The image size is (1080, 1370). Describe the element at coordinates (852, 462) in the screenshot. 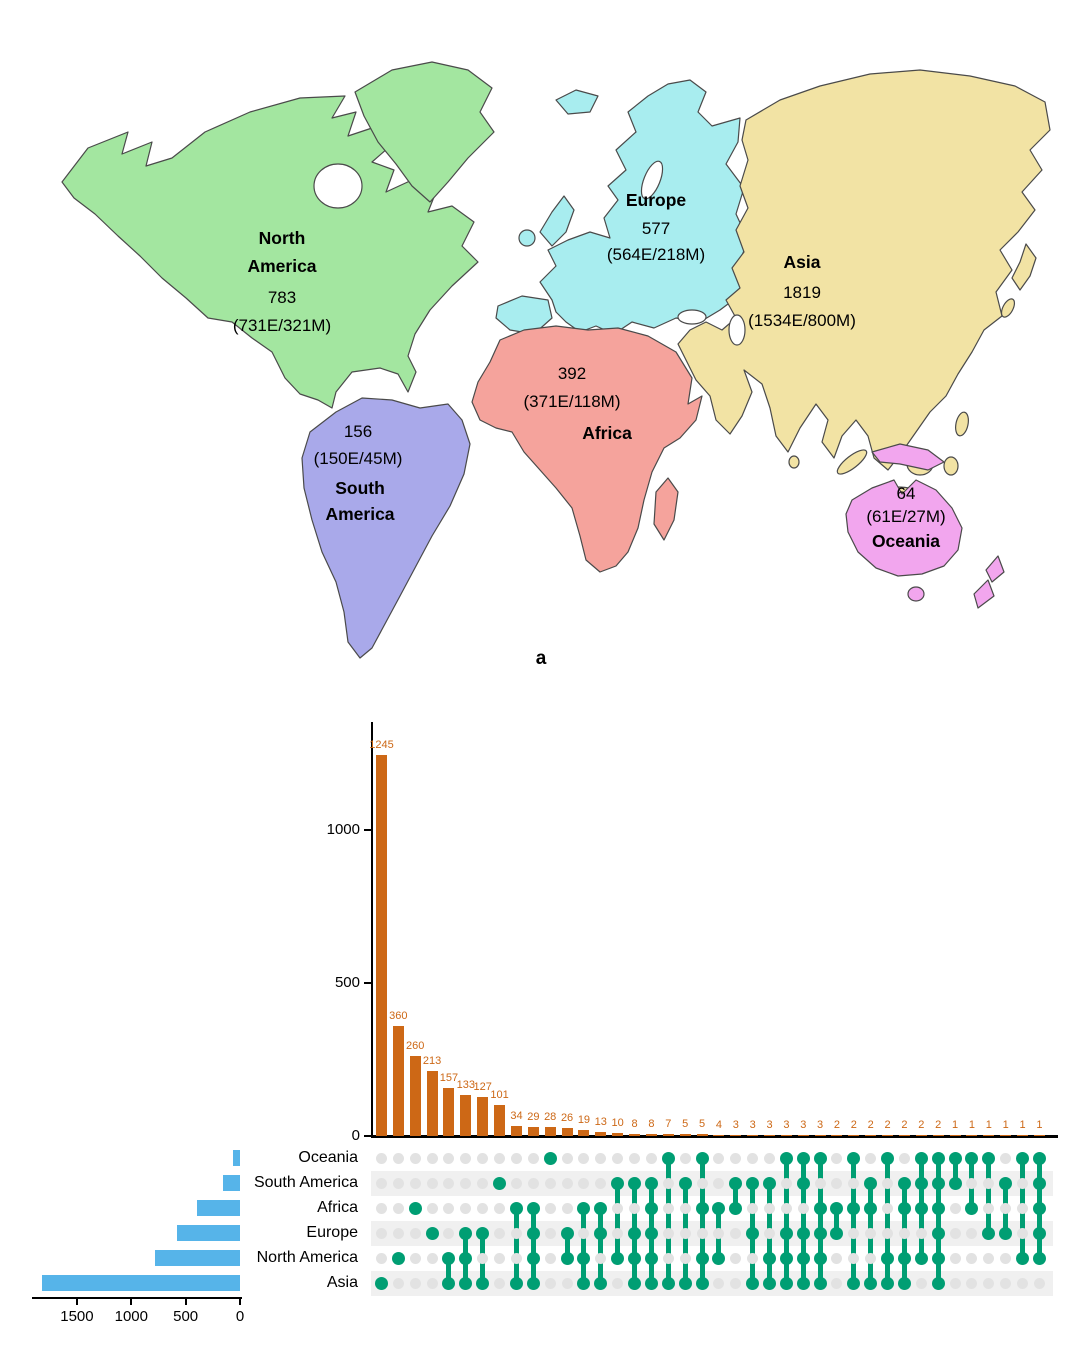

I see `island-sumatra` at that location.